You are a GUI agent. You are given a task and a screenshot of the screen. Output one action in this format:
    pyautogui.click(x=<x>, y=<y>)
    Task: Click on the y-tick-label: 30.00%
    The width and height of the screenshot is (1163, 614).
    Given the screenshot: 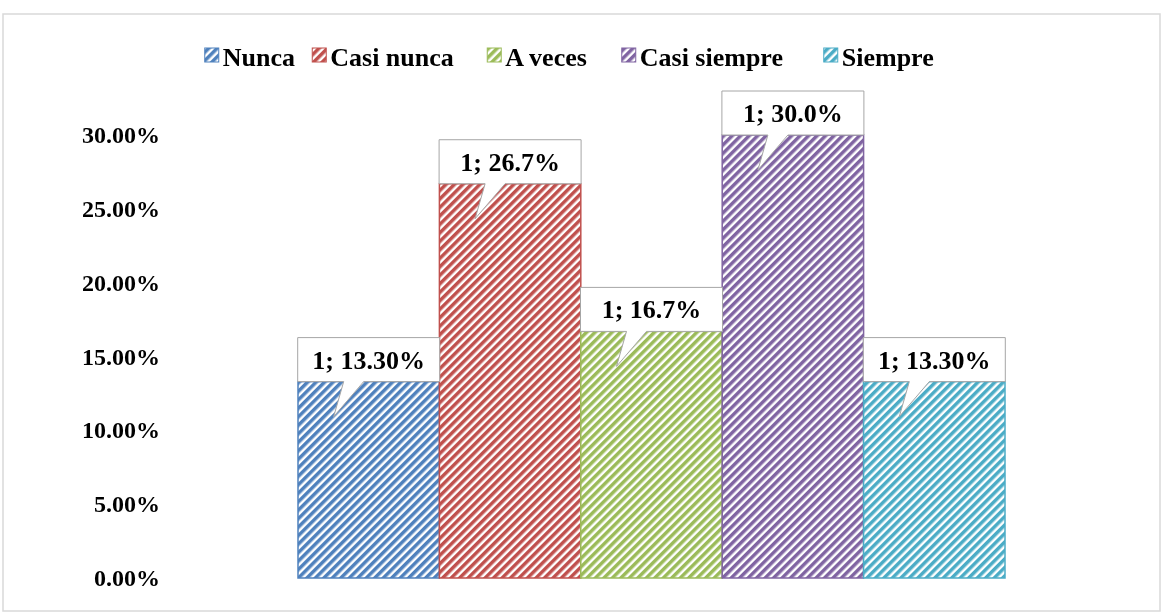 What is the action you would take?
    pyautogui.click(x=121, y=135)
    